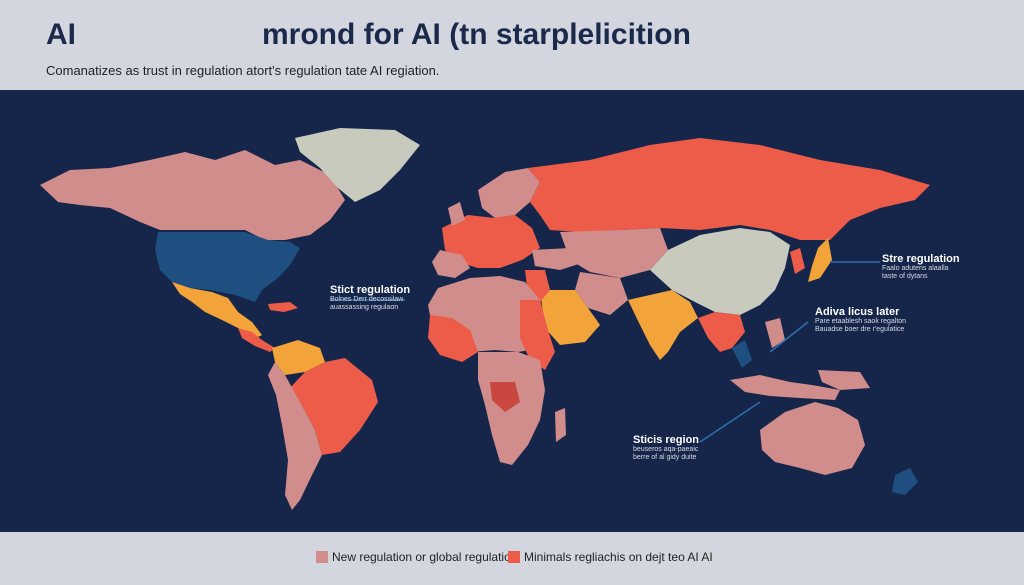 This screenshot has width=1024, height=585. Describe the element at coordinates (915, 268) in the screenshot. I see `callout-line: Faalo adutens alaalla` at that location.